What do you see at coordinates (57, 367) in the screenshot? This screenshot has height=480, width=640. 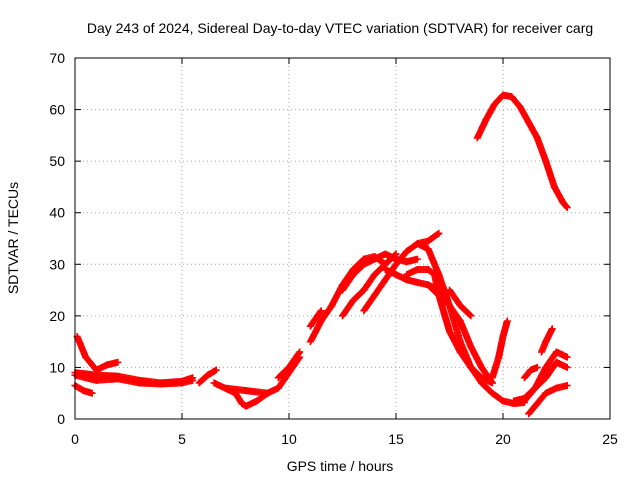 I see `y-tick-label: 10` at bounding box center [57, 367].